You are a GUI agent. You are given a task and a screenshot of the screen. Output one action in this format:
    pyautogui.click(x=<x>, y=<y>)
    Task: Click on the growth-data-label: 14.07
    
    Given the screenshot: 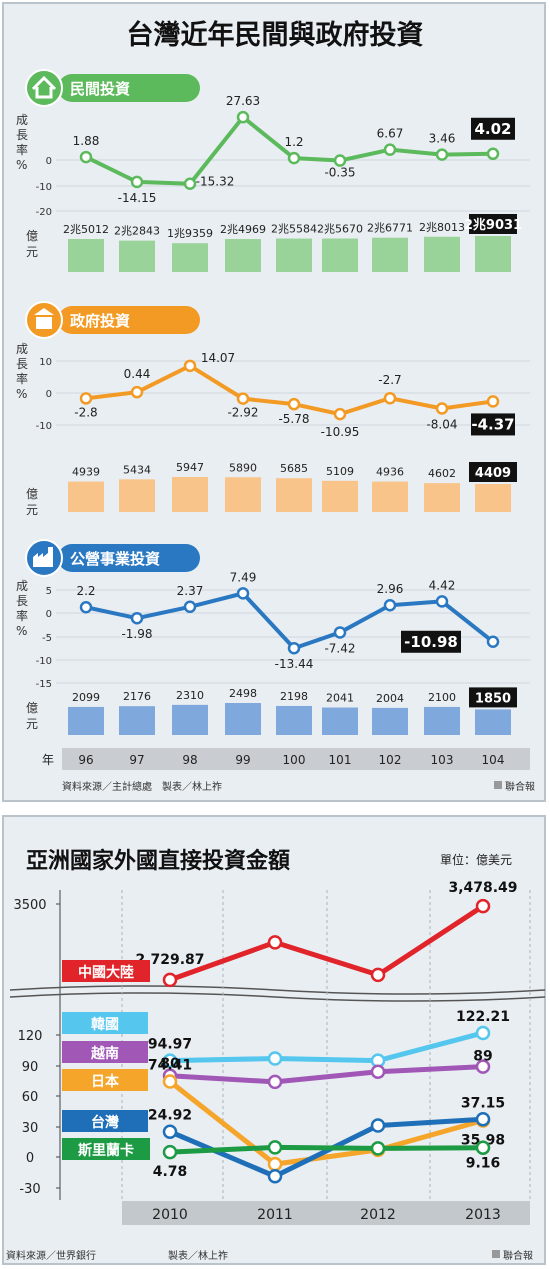 What is the action you would take?
    pyautogui.click(x=218, y=358)
    